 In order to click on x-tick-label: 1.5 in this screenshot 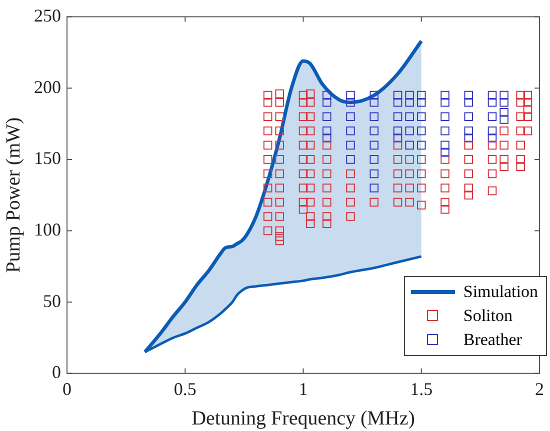, I will do `click(421, 388)`.